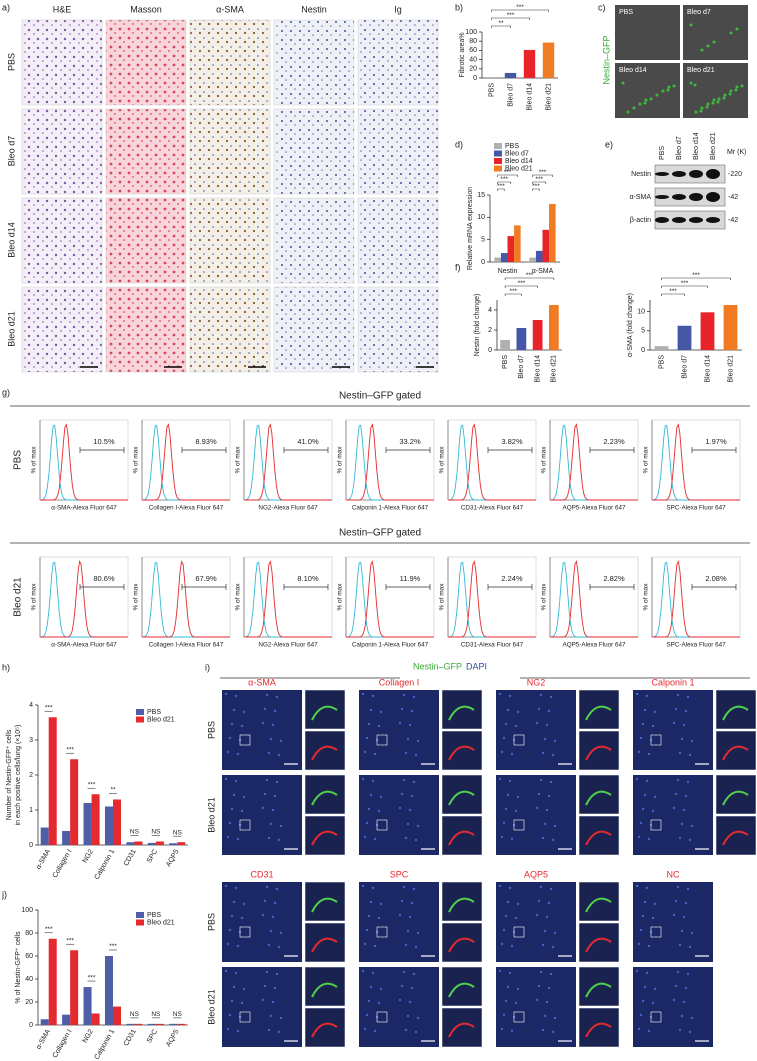 This screenshot has width=757, height=1061. What do you see at coordinates (684, 367) in the screenshot?
I see `x-tick-label: Bleo d7` at bounding box center [684, 367].